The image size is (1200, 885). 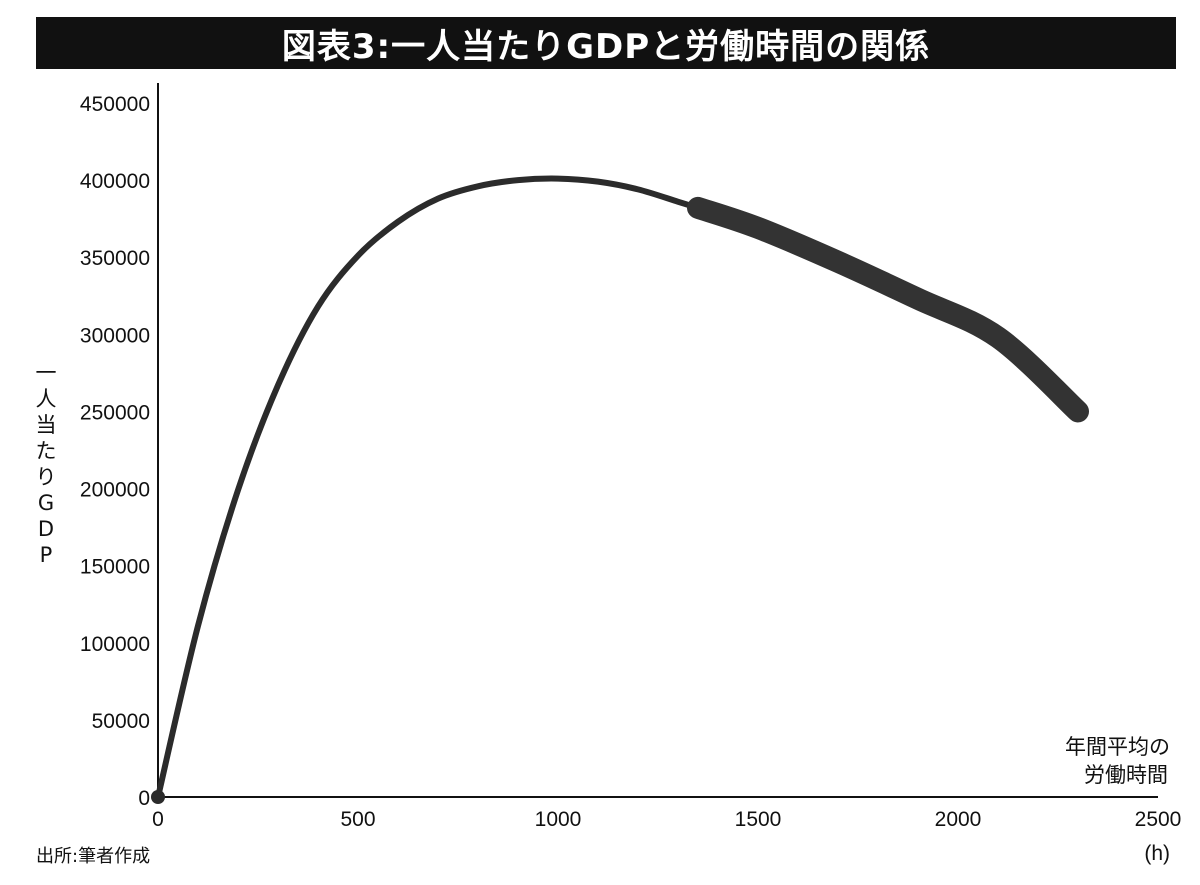 What do you see at coordinates (46, 451) in the screenshot?
I see `y-axis-title-char: た` at bounding box center [46, 451].